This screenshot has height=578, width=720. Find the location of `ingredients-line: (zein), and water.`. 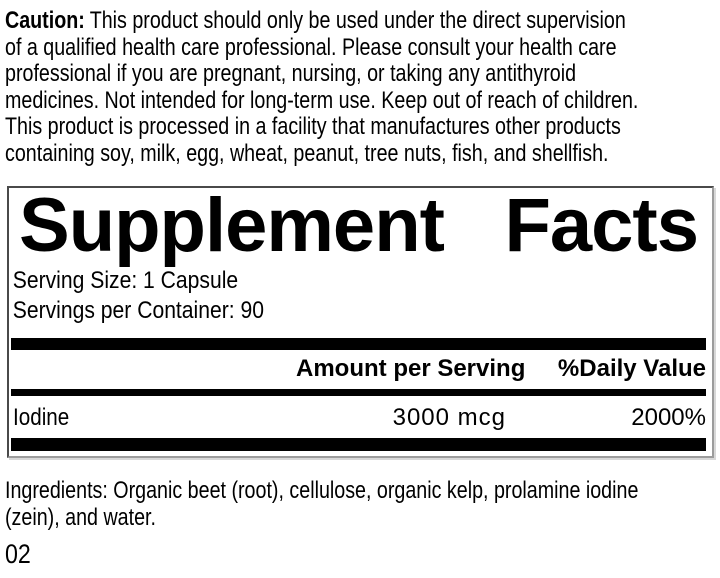

ingredients-line: (zein), and water. is located at coordinates (80, 517).